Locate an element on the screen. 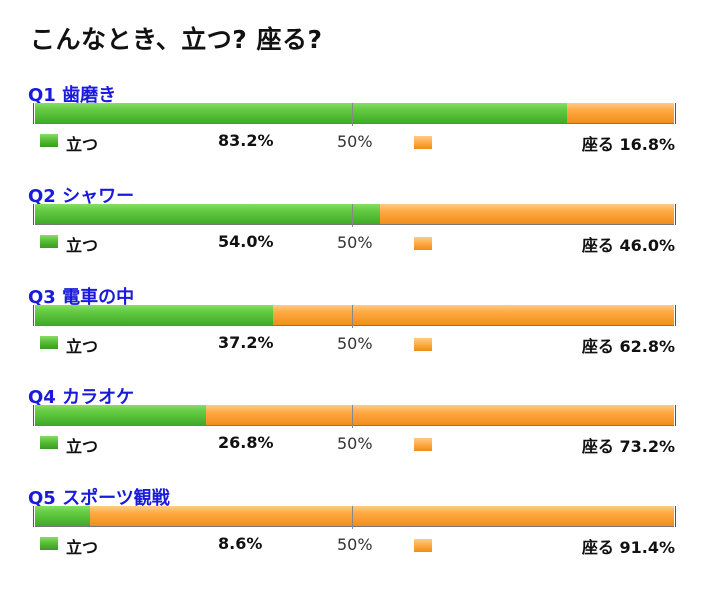 Image resolution: width=705 pixels, height=592 pixels. sit-percentage: 73.2% is located at coordinates (647, 446).